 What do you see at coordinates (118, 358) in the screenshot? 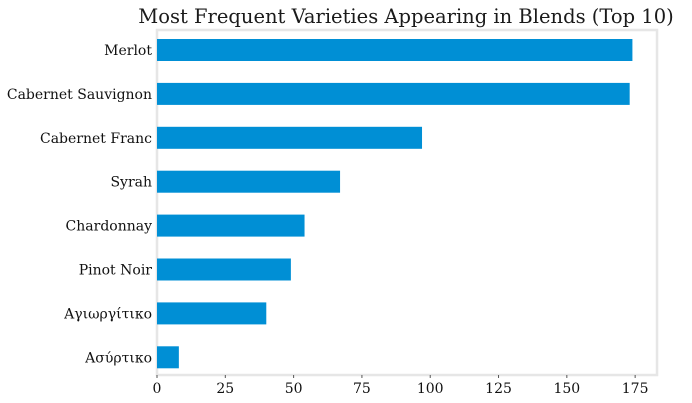
I see `category-label-7: Ασύρτικο` at bounding box center [118, 358].